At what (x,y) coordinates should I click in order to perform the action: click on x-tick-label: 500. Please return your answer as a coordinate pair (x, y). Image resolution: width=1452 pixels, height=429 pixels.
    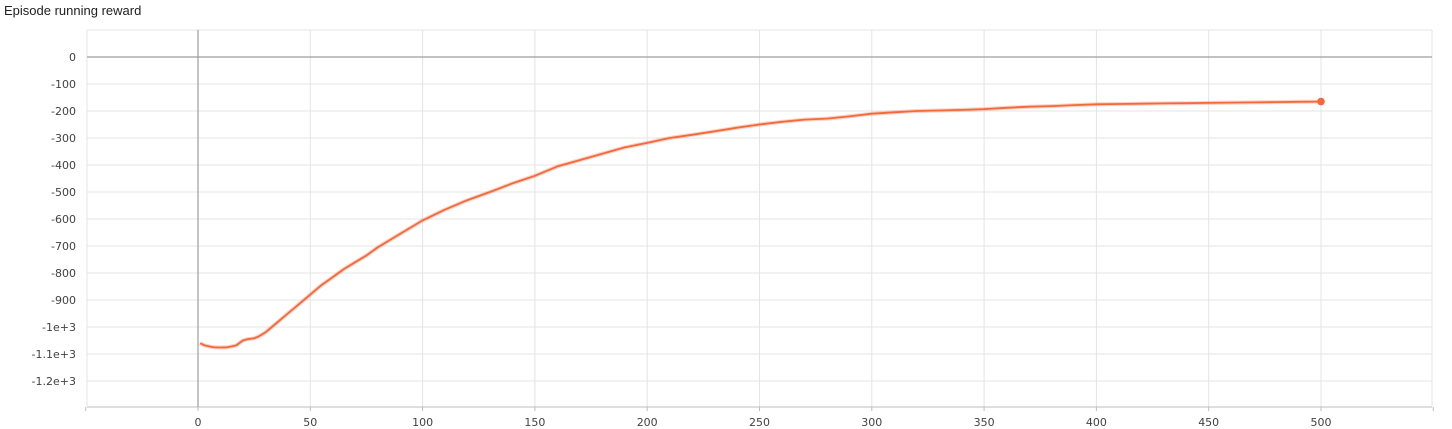
    Looking at the image, I should click on (1321, 422).